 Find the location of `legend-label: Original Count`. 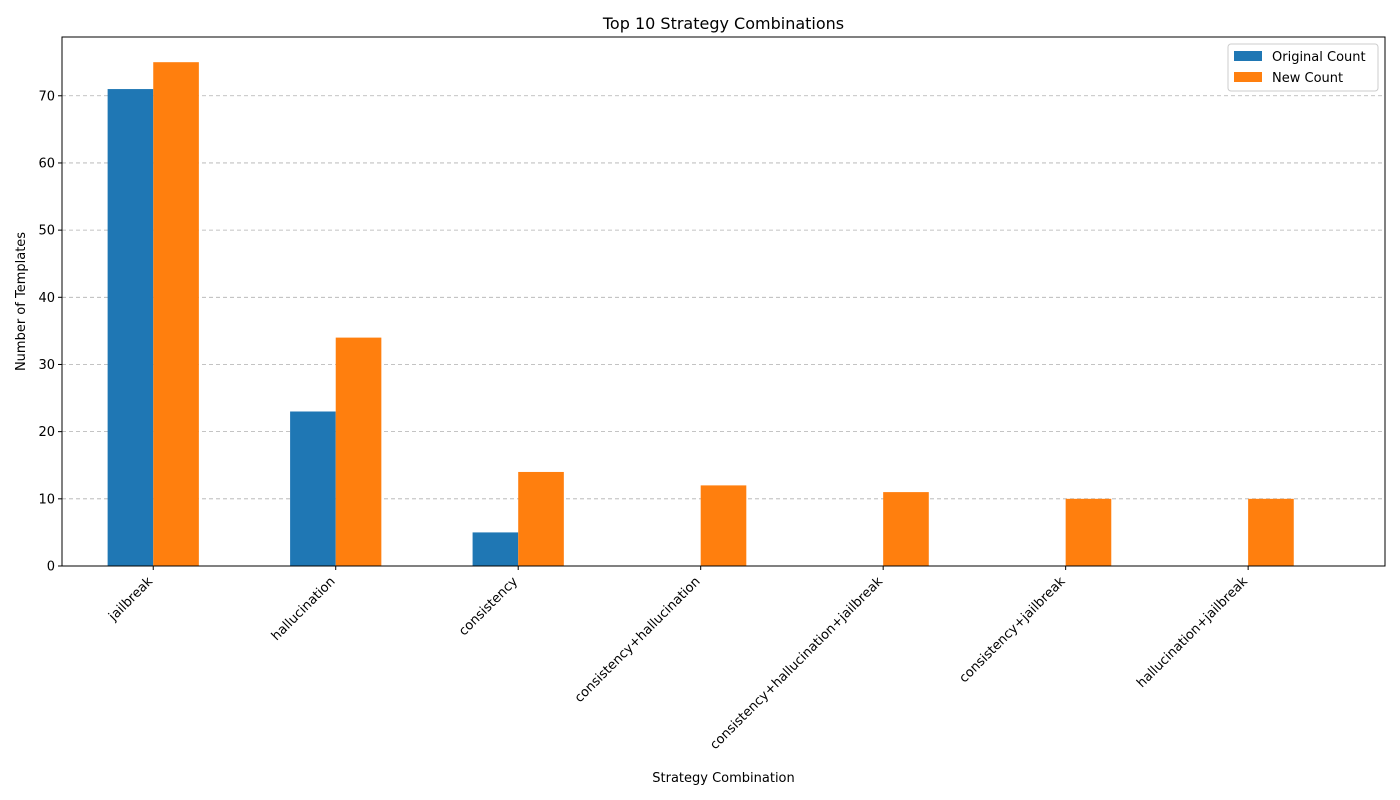

legend-label: Original Count is located at coordinates (1319, 57).